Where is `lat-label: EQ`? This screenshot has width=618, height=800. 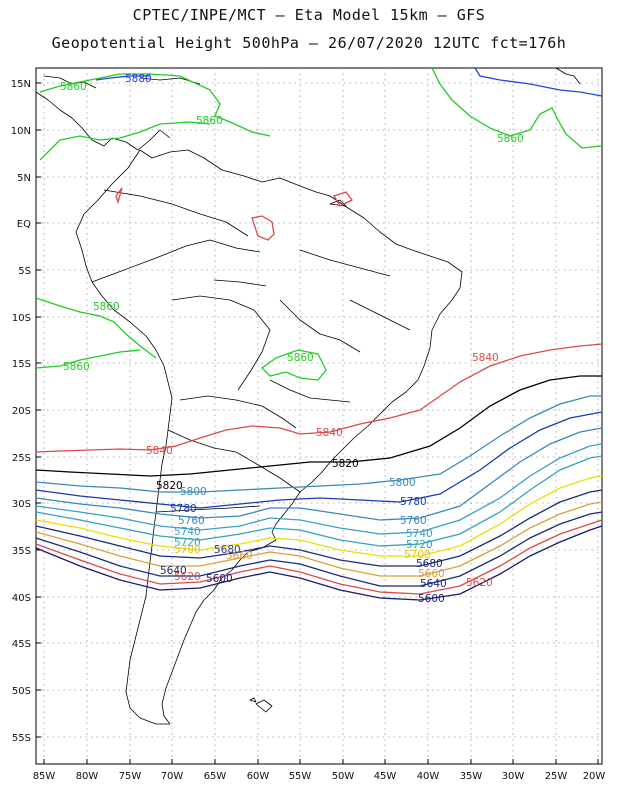 lat-label: EQ is located at coordinates (24, 224).